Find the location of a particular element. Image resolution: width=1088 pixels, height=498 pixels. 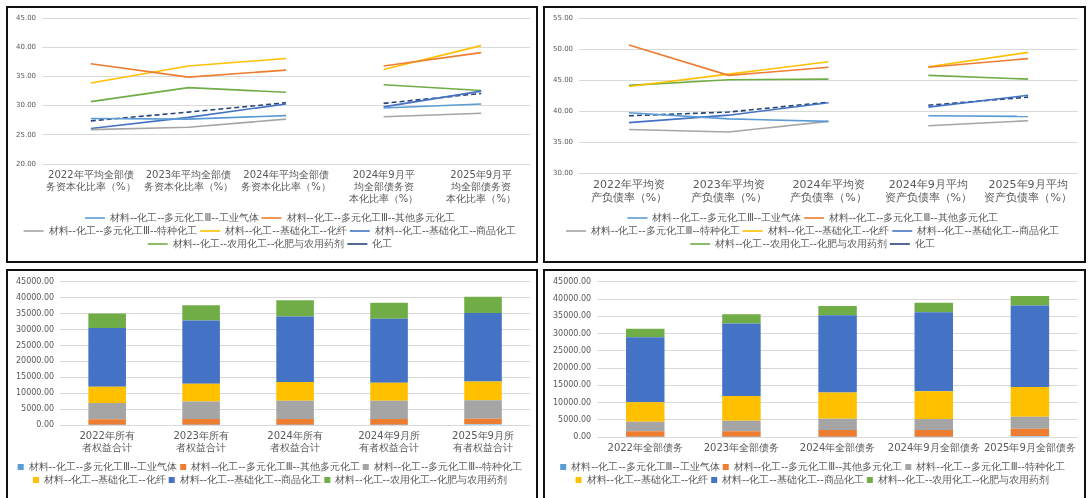

x-tick-label: 2023年平均全部债务资本化比率（%） is located at coordinates (188, 180).